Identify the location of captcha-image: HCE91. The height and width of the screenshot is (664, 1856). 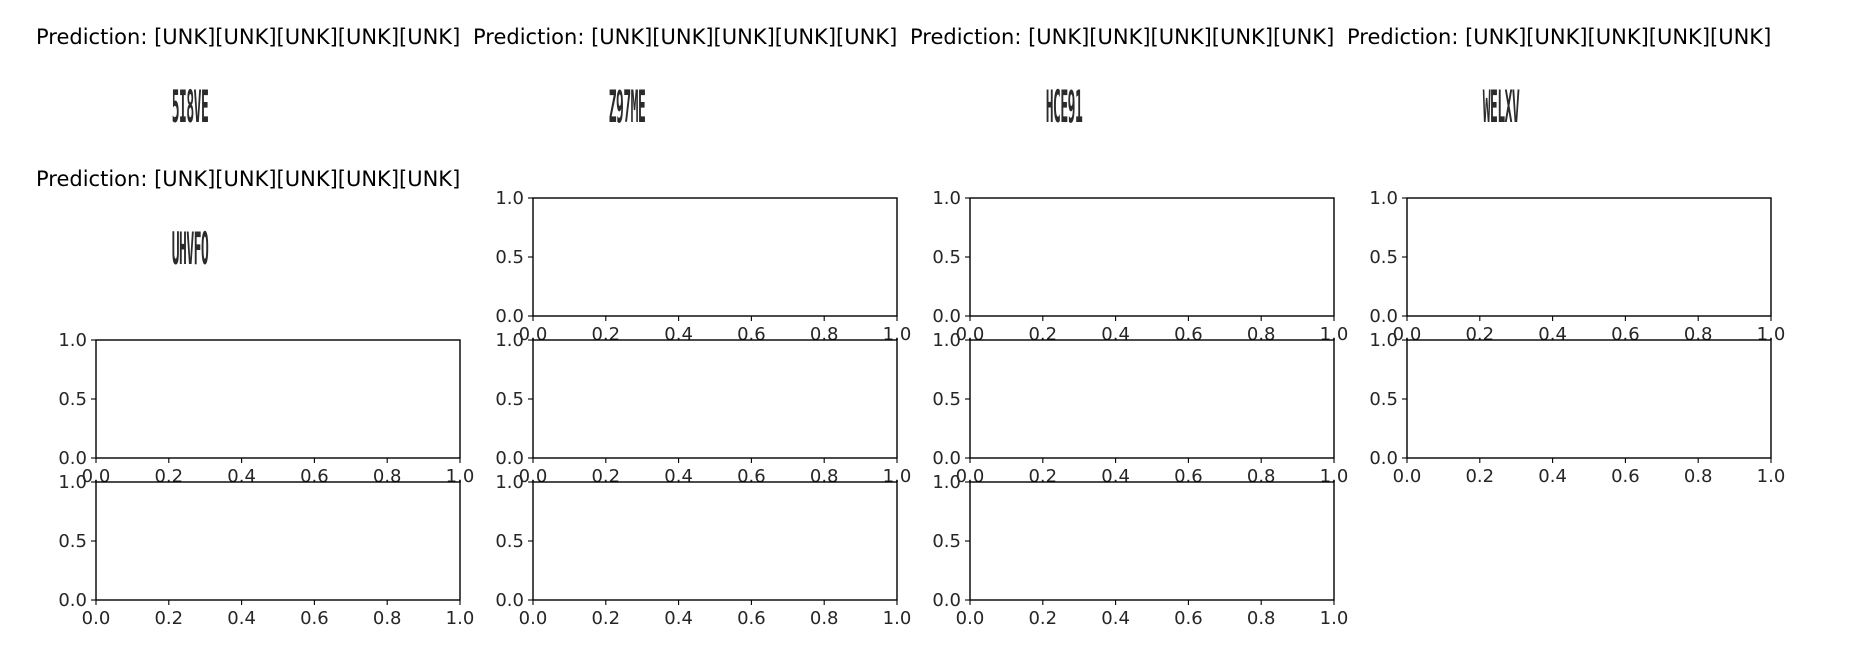
(1064, 107).